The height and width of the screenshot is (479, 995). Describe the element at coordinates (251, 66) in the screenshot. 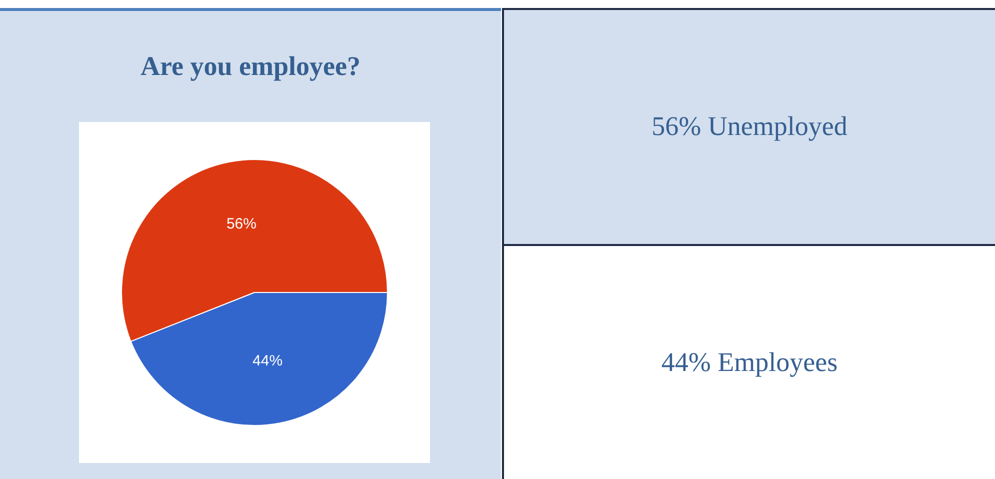

I see `chart-title: Are you employee?` at that location.